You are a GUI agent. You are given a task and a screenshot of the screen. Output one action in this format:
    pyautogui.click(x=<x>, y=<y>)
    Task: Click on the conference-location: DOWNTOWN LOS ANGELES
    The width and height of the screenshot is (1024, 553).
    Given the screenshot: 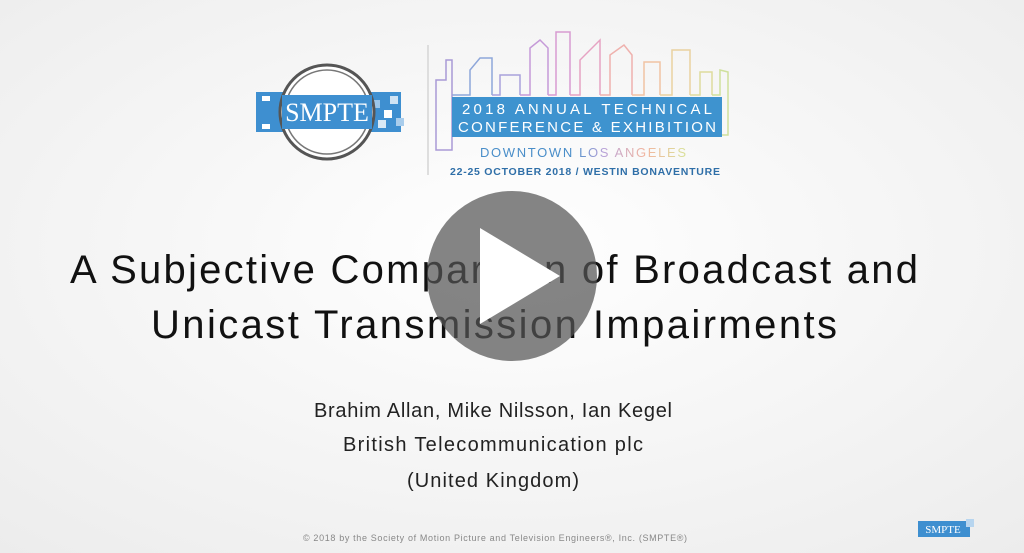 What is the action you would take?
    pyautogui.click(x=583, y=152)
    